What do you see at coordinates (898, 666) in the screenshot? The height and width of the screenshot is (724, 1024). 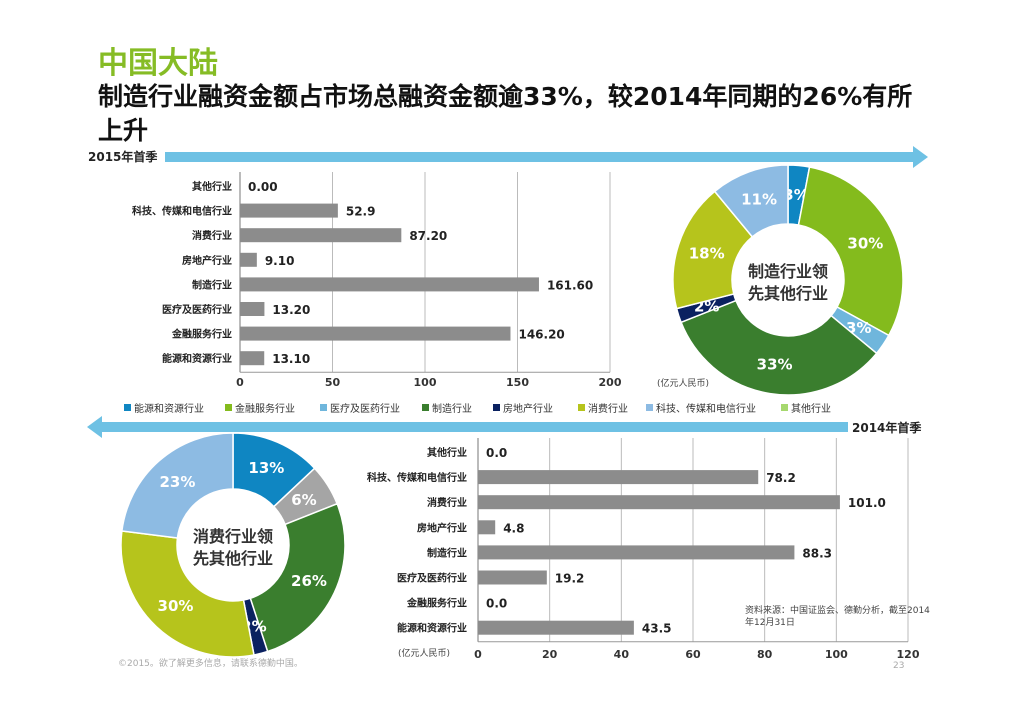 I see `page-number: 23` at bounding box center [898, 666].